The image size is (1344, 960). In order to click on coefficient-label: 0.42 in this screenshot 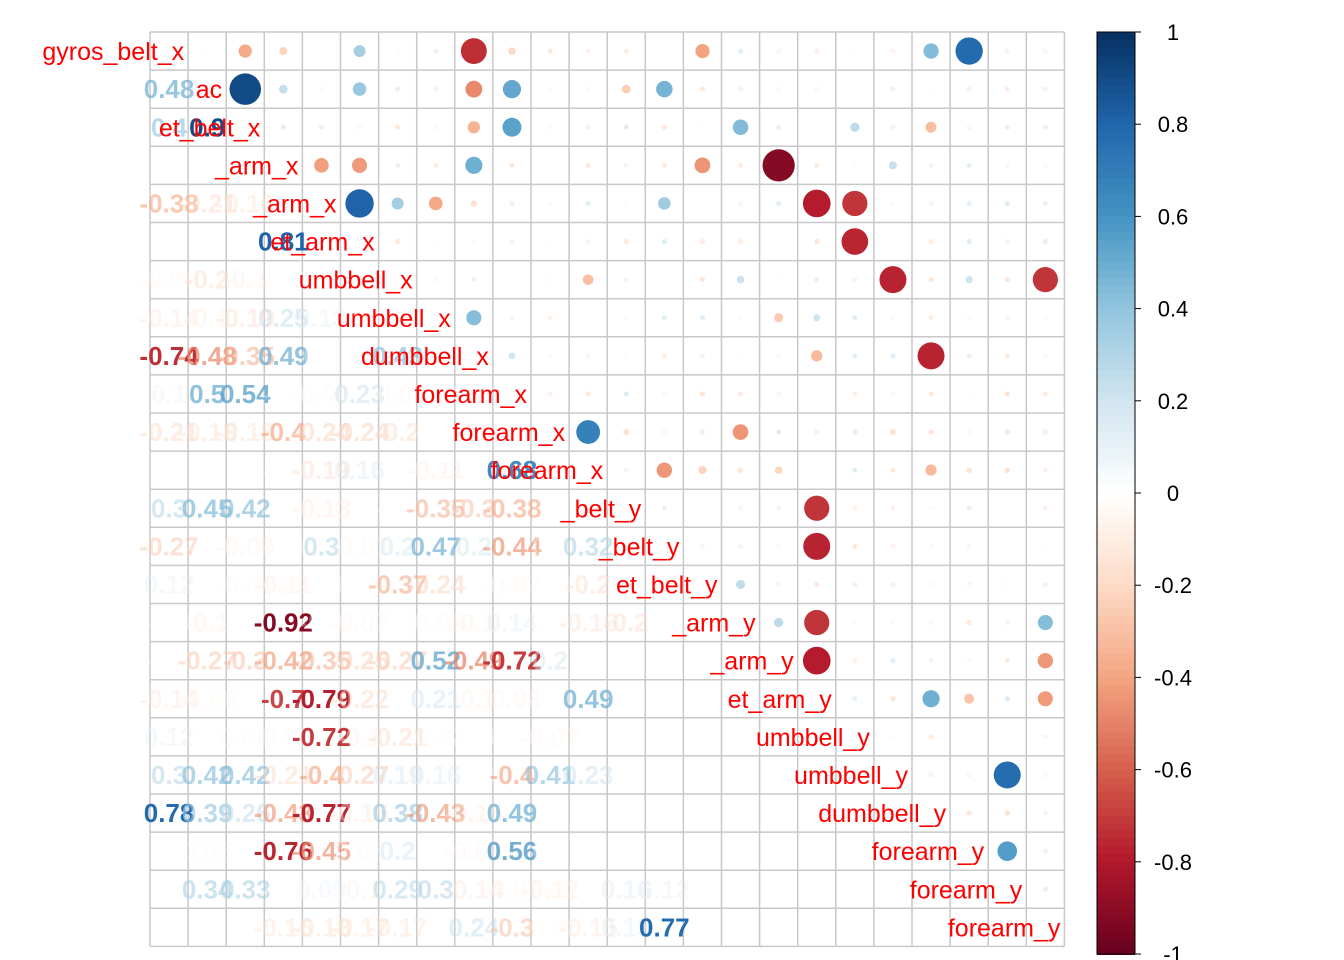, I will do `click(245, 508)`.